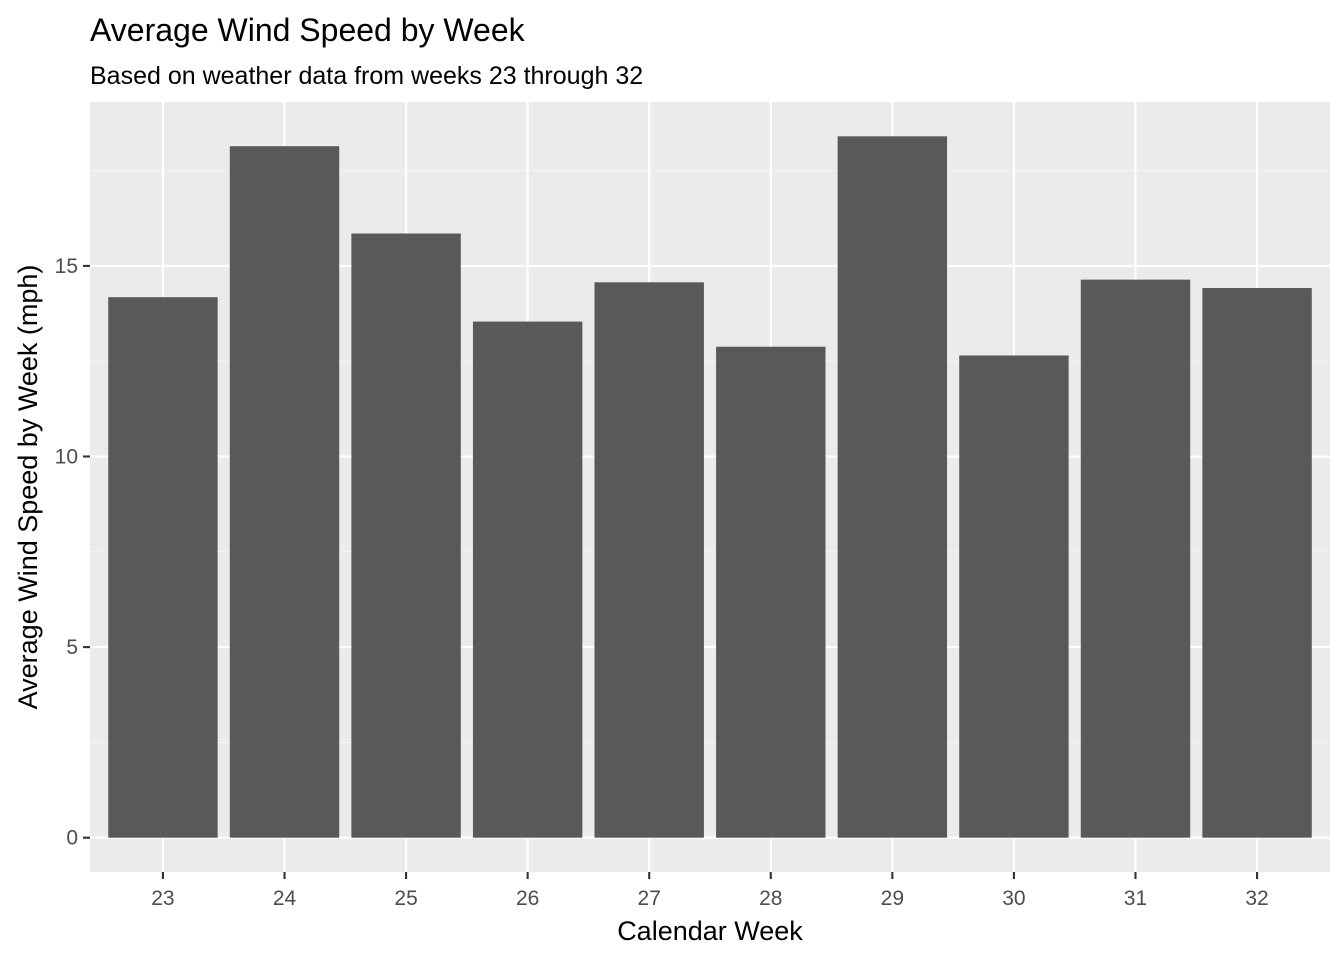 The image size is (1344, 960). Describe the element at coordinates (649, 898) in the screenshot. I see `x-tick-label: 27` at that location.